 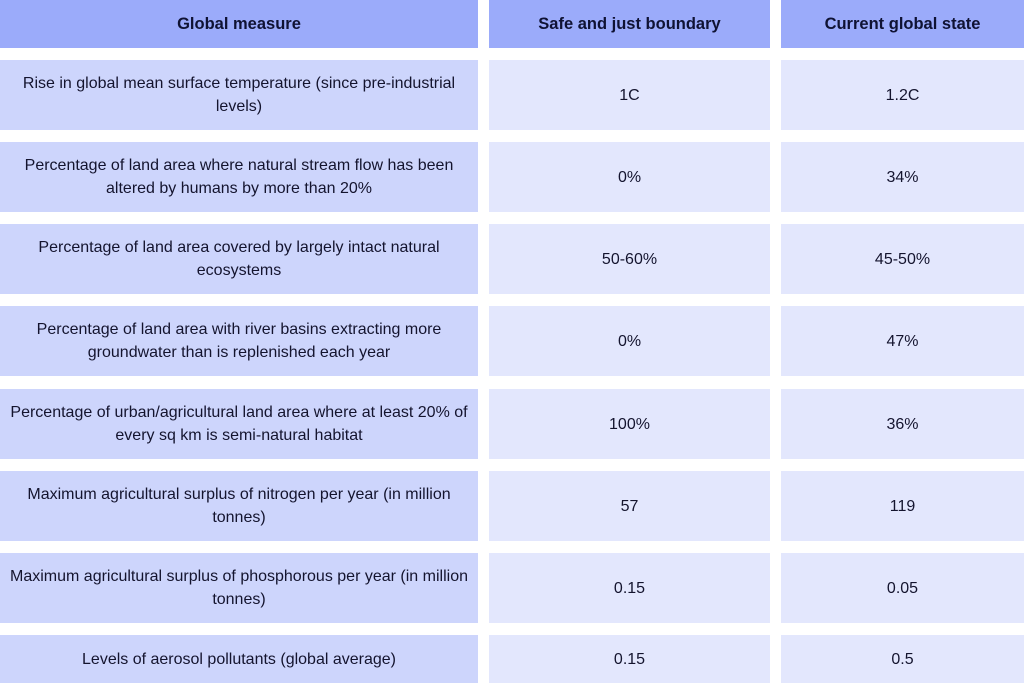 I want to click on current-cell: 1.2C, so click(x=902, y=95).